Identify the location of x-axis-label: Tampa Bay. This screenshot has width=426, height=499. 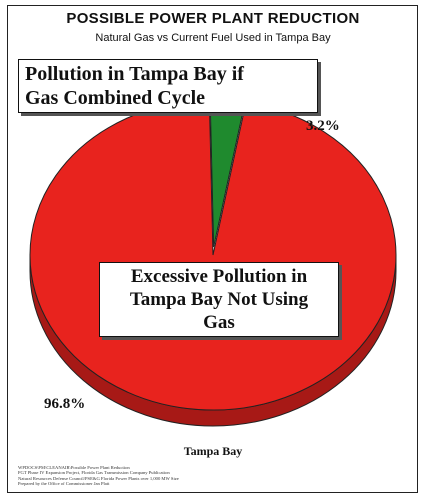
(213, 451).